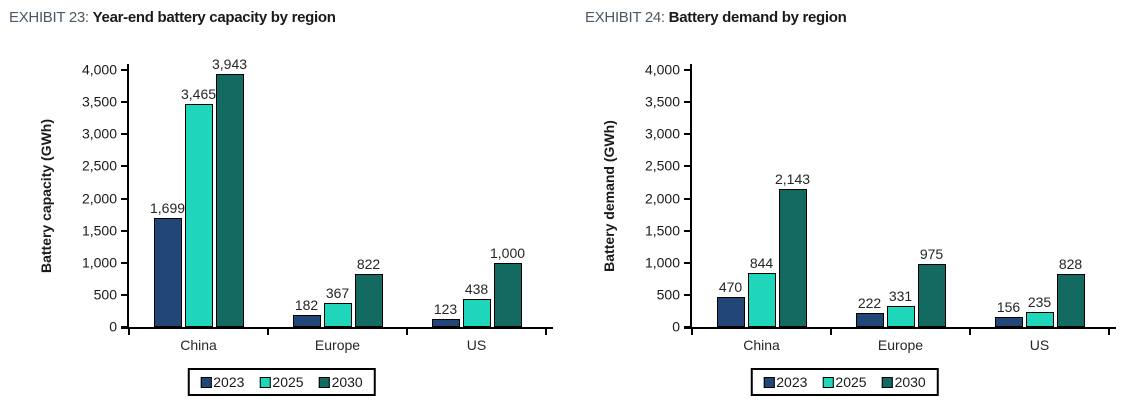 This screenshot has height=417, width=1127. Describe the element at coordinates (1039, 301) in the screenshot. I see `bar-value-label: 235` at that location.